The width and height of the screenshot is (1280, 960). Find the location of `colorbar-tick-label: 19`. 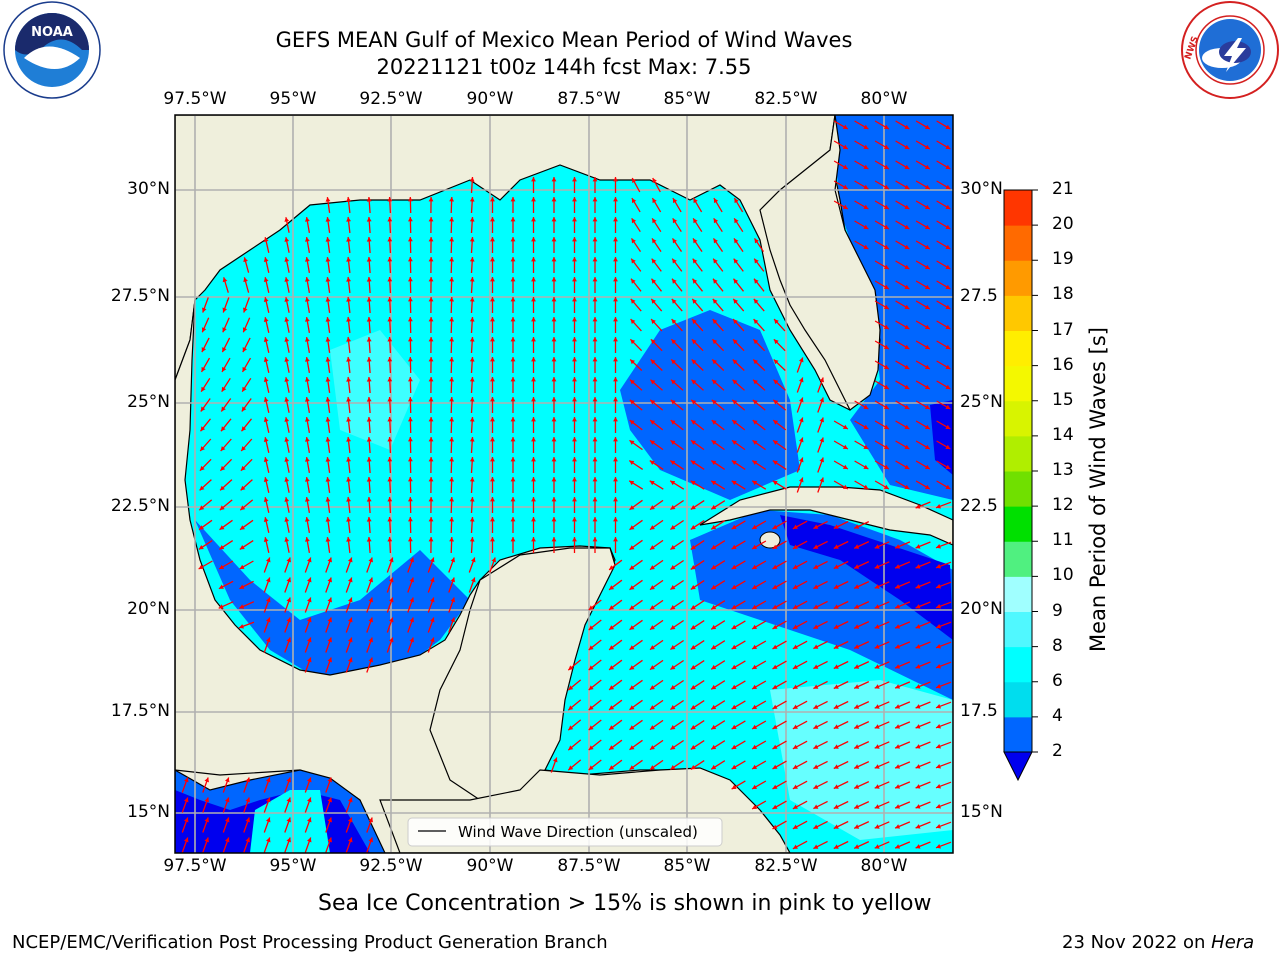

colorbar-tick-label: 19 is located at coordinates (1063, 259).